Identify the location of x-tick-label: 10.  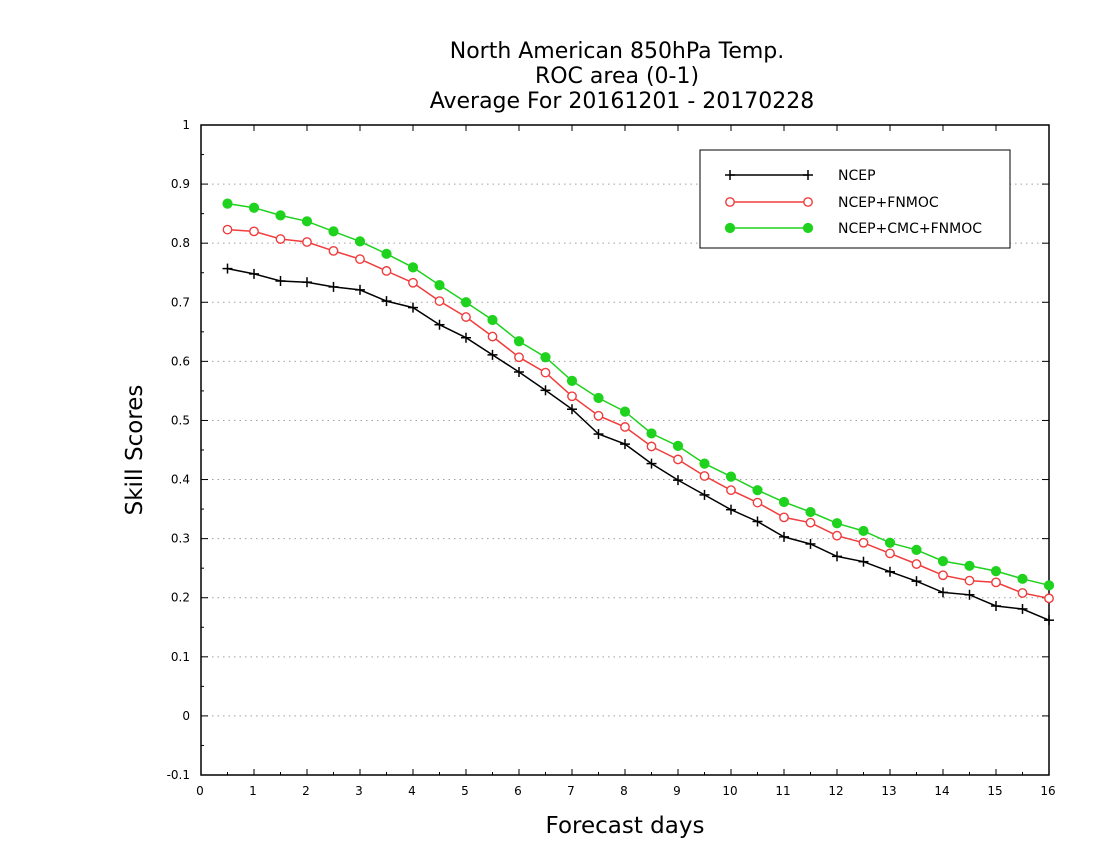
(729, 791).